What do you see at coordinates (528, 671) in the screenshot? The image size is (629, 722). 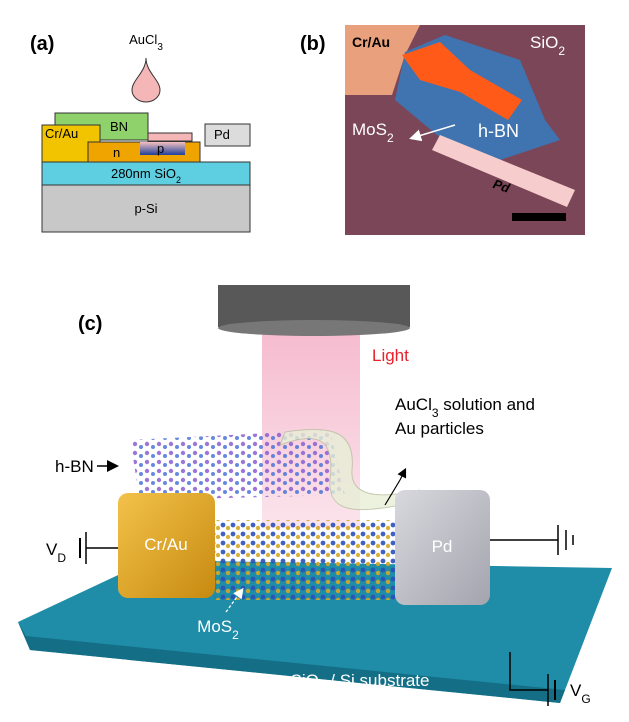 I see `wire` at bounding box center [528, 671].